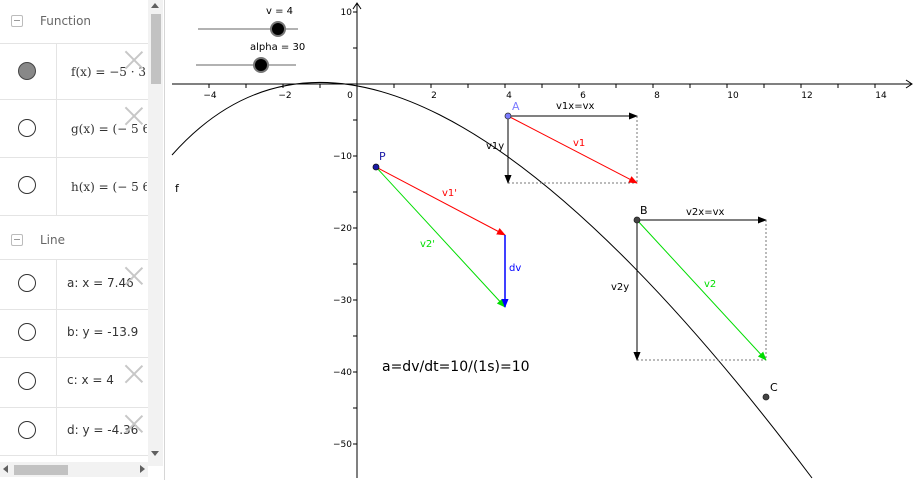 The width and height of the screenshot is (918, 480). What do you see at coordinates (109, 187) in the screenshot?
I see `function-expression: h(x) = (− 5 6` at bounding box center [109, 187].